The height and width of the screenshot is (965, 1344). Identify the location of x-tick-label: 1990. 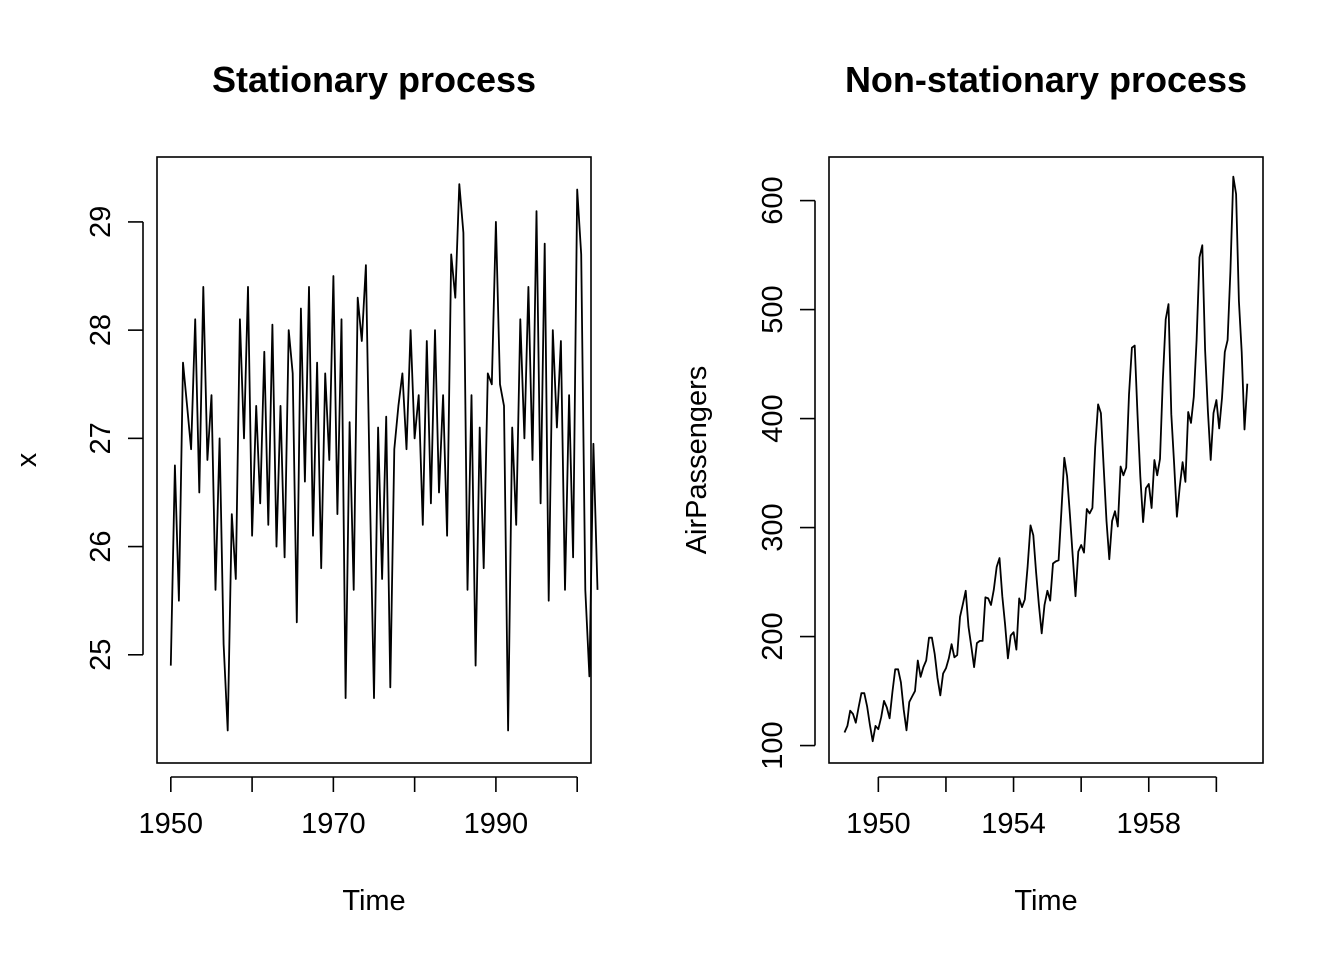
(496, 824).